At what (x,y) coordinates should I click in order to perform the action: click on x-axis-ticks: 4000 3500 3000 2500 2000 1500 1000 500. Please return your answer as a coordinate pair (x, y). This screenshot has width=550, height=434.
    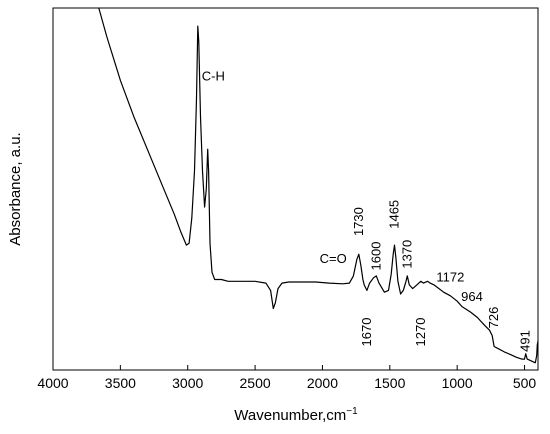
    Looking at the image, I should click on (286, 378).